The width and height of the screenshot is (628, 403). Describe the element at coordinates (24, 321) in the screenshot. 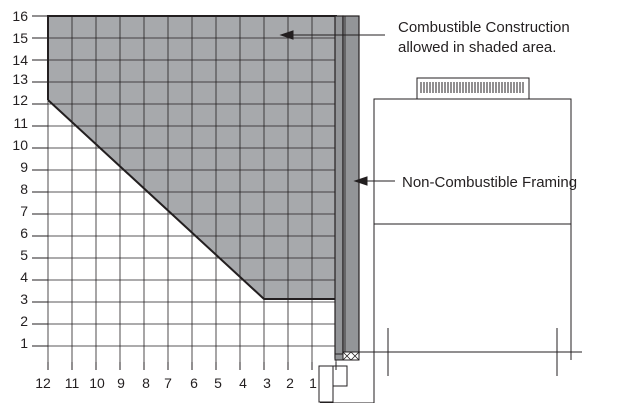

I see `y-label-2: 2` at that location.